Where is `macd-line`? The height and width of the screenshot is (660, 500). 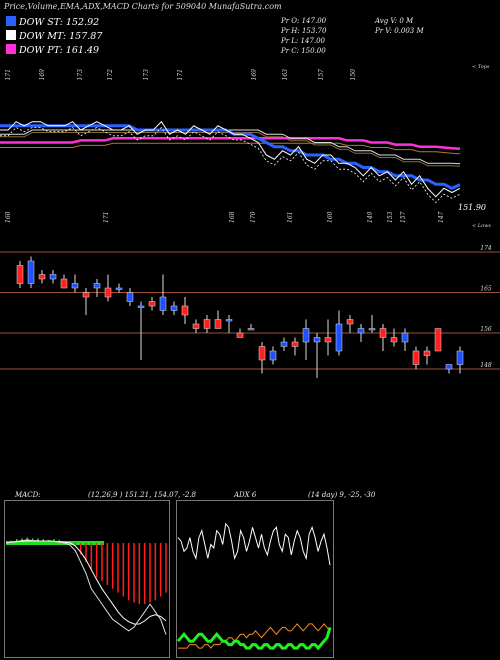
macd-line is located at coordinates (86, 587).